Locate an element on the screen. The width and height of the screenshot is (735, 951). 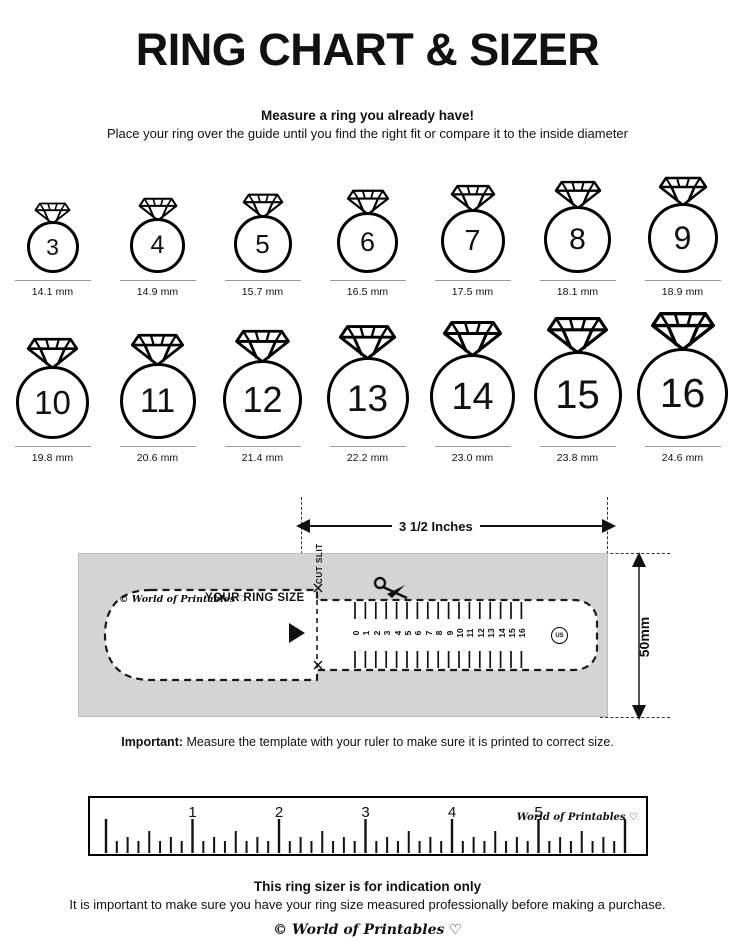
ring-size-circle: 8 is located at coordinates (577, 239).